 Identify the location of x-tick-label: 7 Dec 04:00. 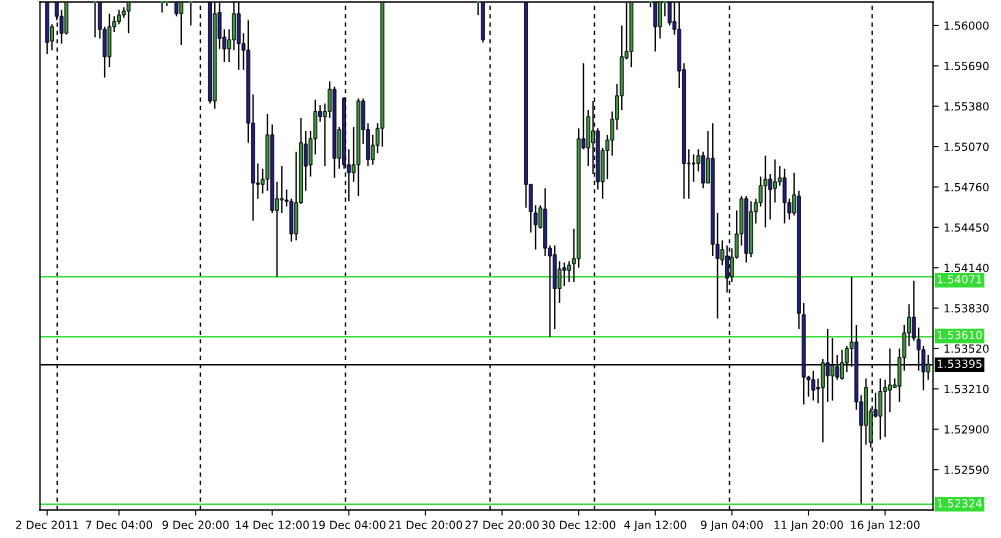
(119, 525).